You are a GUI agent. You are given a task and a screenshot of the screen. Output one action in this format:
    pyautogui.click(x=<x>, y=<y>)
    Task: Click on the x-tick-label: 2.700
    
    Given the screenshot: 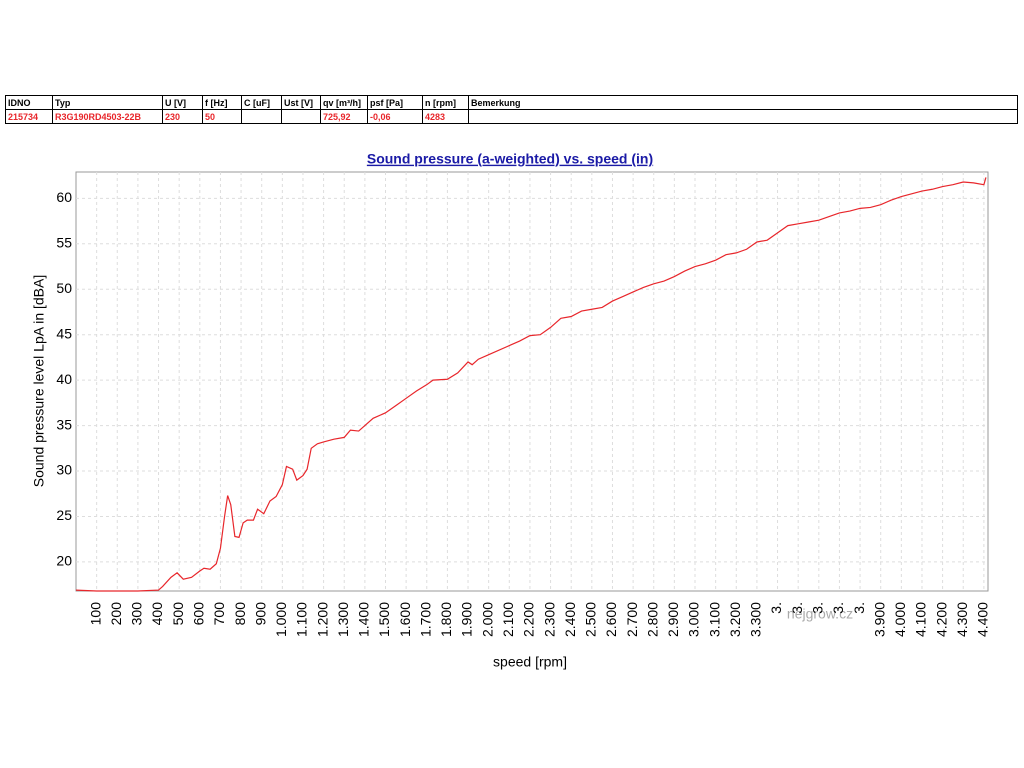 What is the action you would take?
    pyautogui.click(x=632, y=619)
    